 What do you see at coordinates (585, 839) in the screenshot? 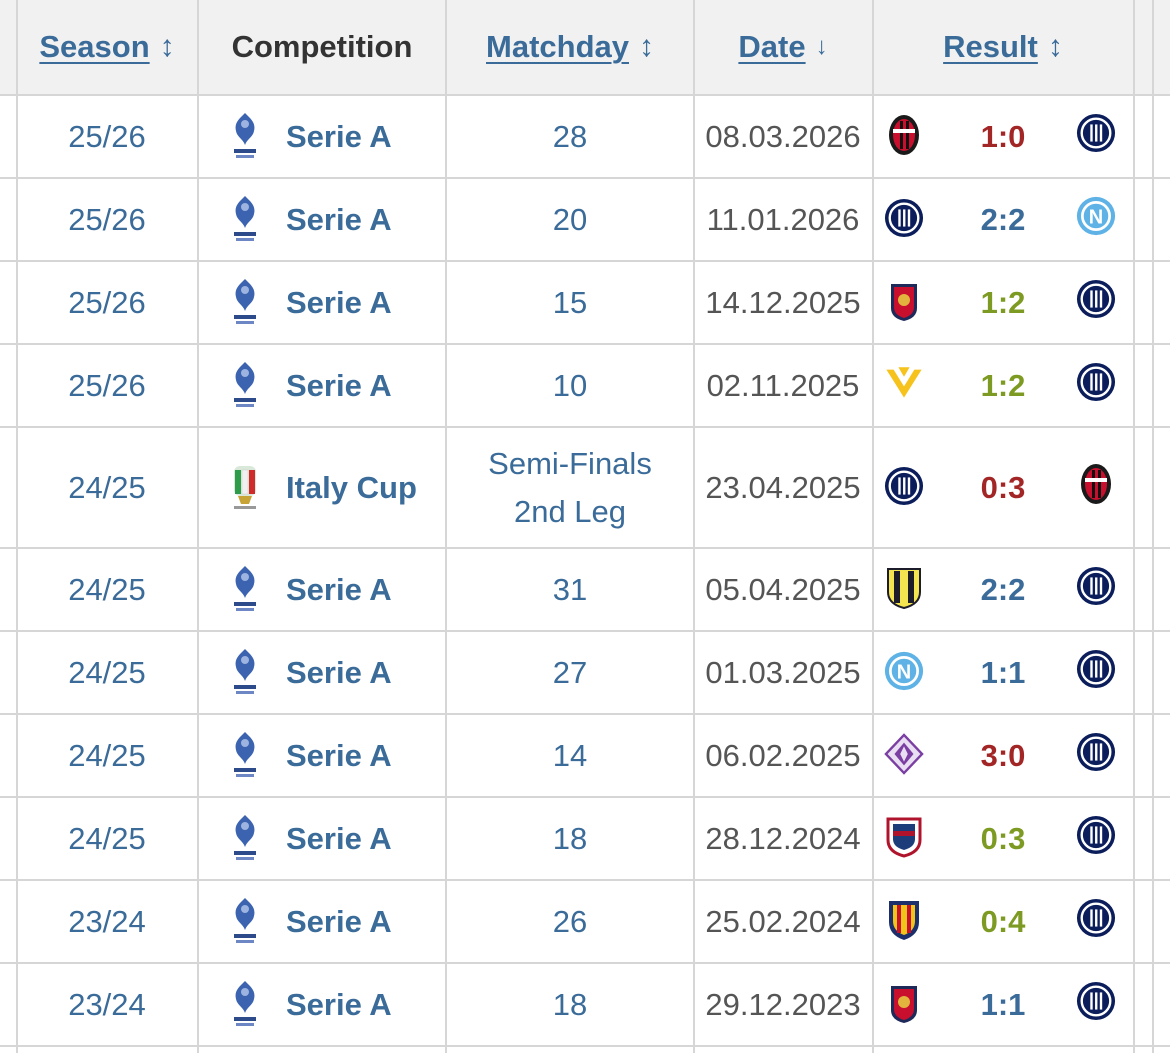
I see `table-row: 24/25 Serie A 18 28.12.2024 0:3` at bounding box center [585, 839].